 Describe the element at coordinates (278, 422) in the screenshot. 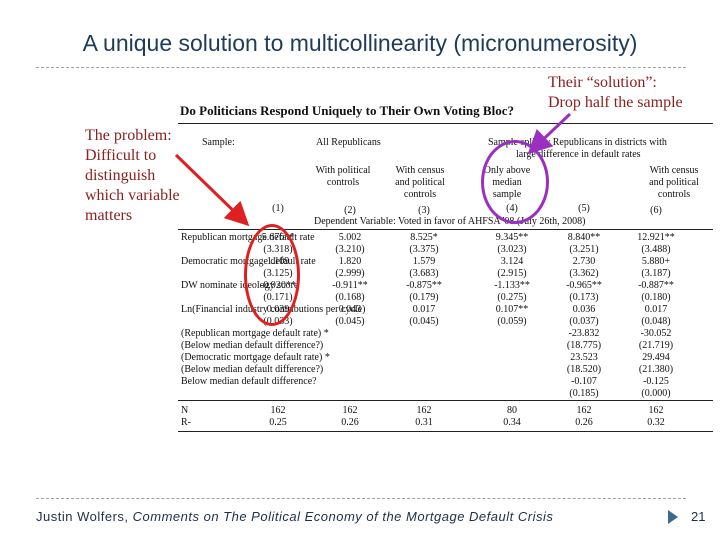

I see `stat-cell: 0.25` at that location.